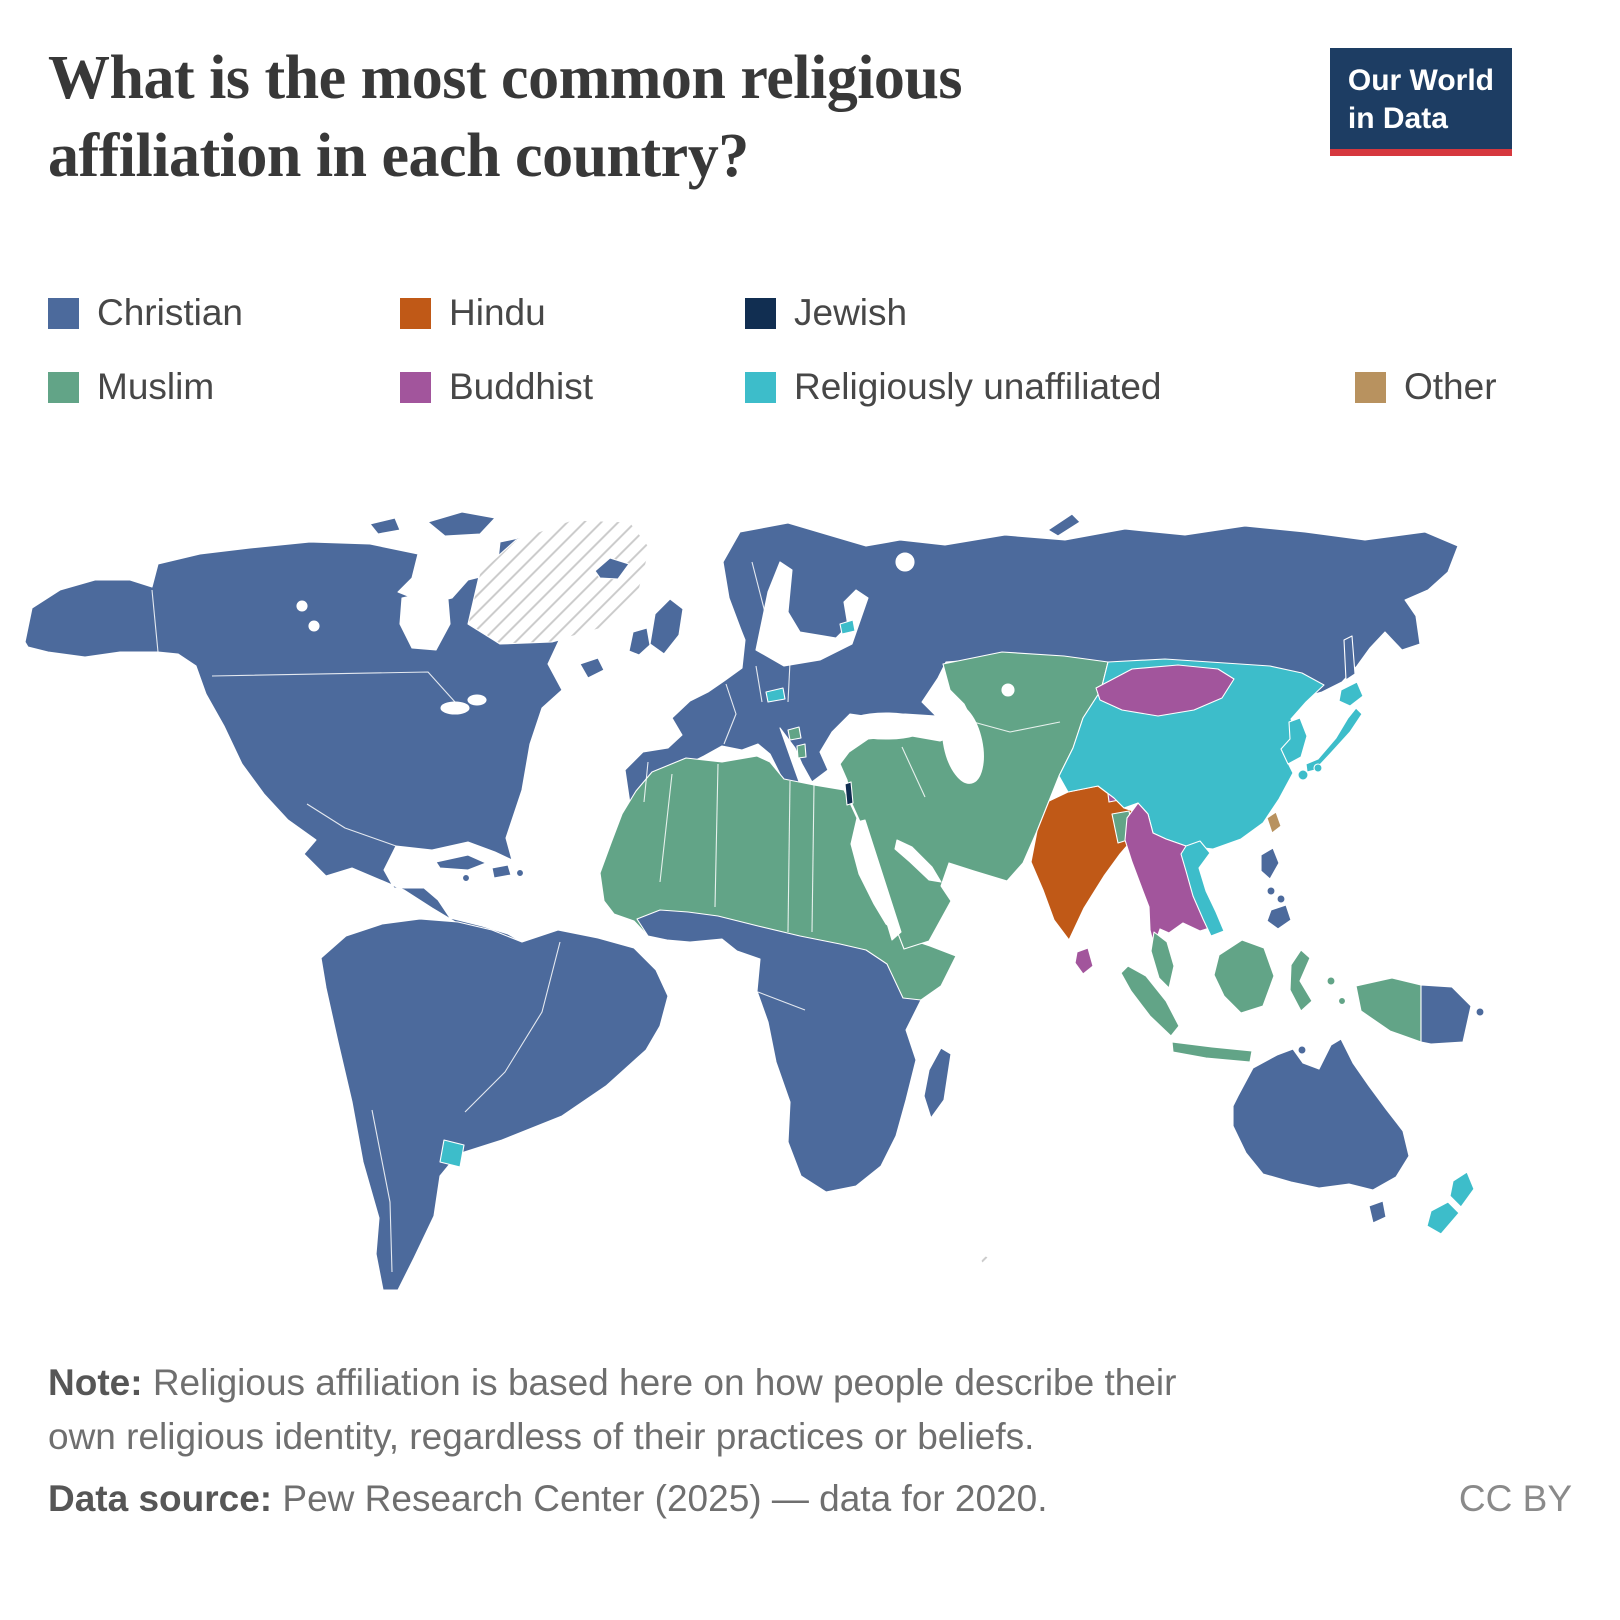 The image size is (1620, 1620). What do you see at coordinates (170, 312) in the screenshot?
I see `legend-label-christian: Christian` at bounding box center [170, 312].